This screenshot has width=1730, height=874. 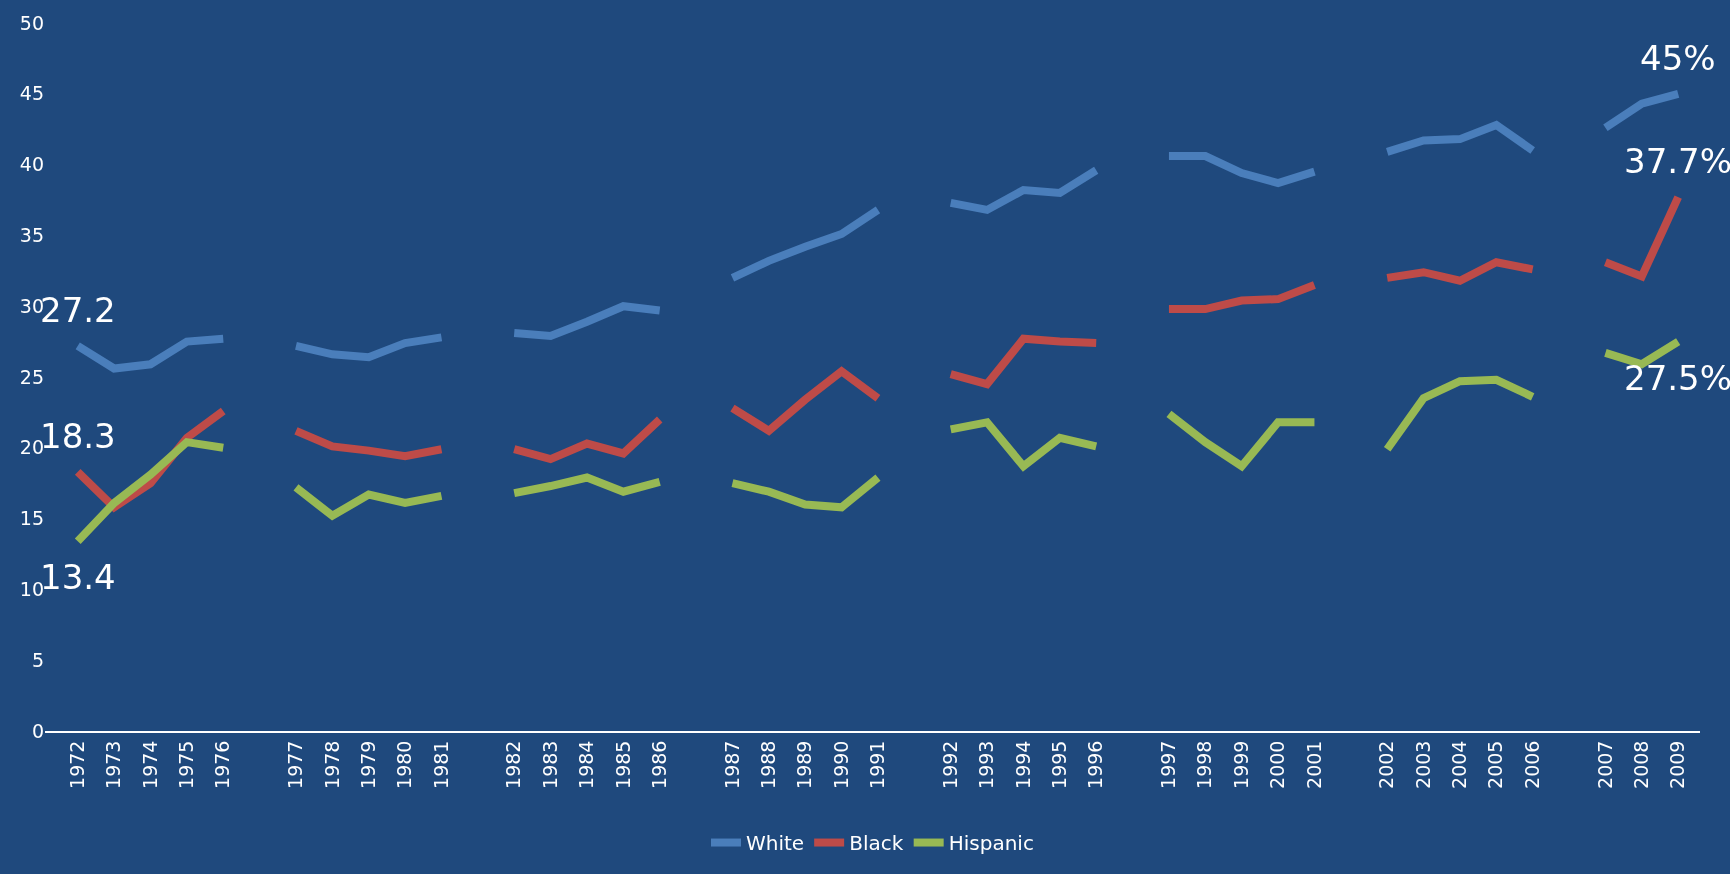 I want to click on x-tick-label: 1983, so click(x=549, y=764).